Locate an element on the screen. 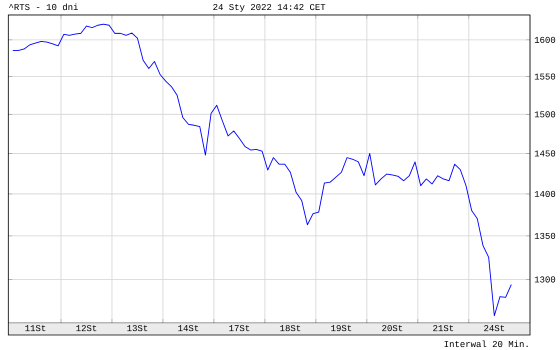 This screenshot has width=560, height=350. chart-subtitle: 24 Sty 2022 14:42 CET is located at coordinates (269, 8).